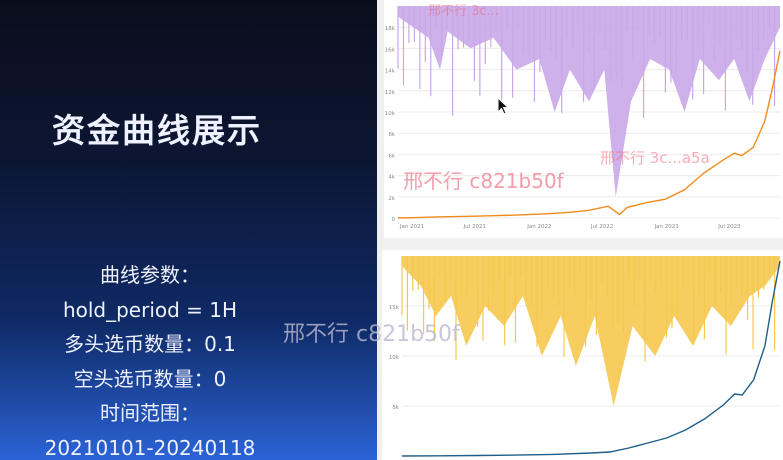  What do you see at coordinates (395, 408) in the screenshot?
I see `y-tick-label: 5k` at bounding box center [395, 408].